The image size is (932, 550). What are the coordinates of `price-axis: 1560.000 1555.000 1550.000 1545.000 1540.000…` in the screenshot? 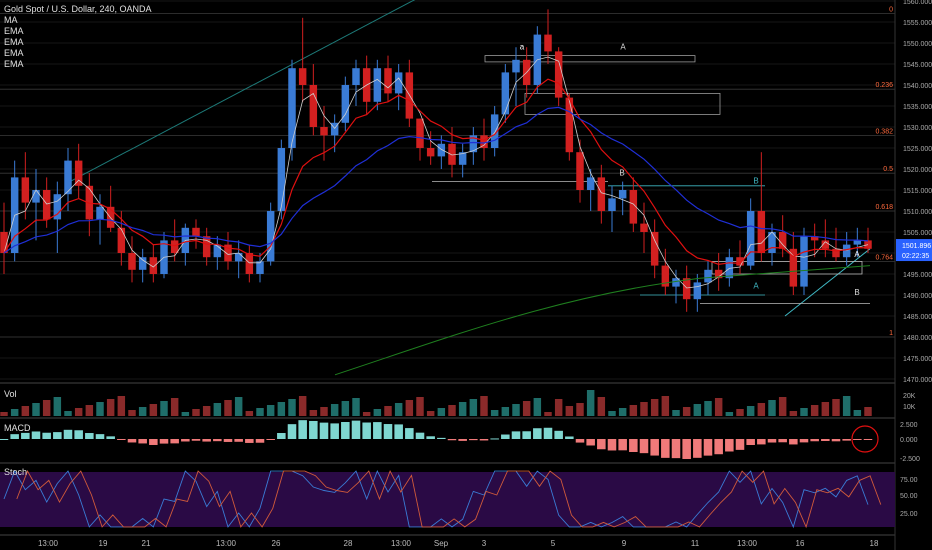 It's located at (913, 275).